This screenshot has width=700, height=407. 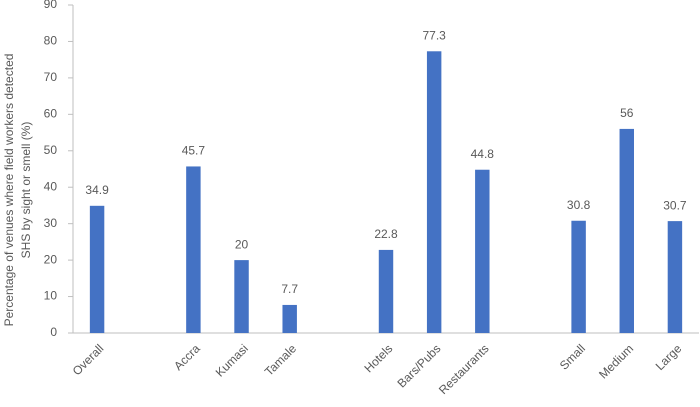 What do you see at coordinates (378, 358) in the screenshot?
I see `x-tick-label: Hotels` at bounding box center [378, 358].